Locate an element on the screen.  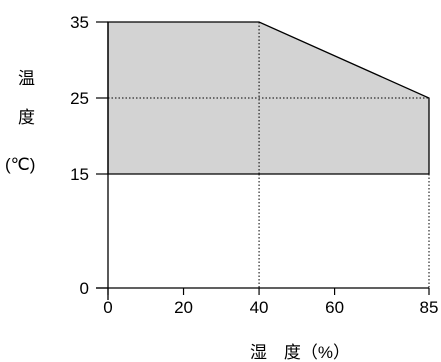
x-tick-label: 85 is located at coordinates (429, 307).